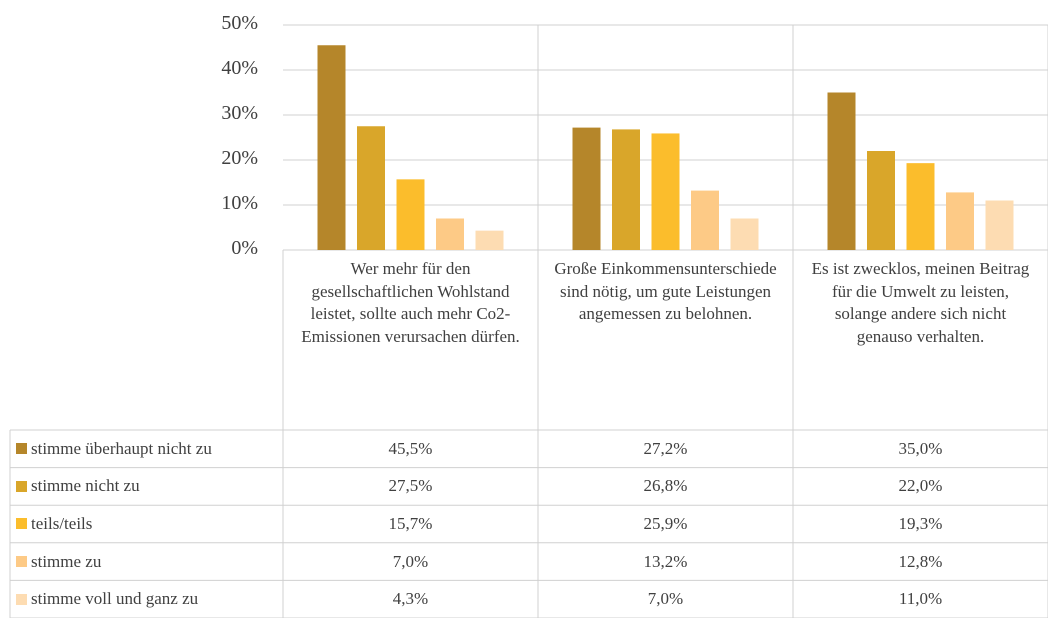  What do you see at coordinates (410, 486) in the screenshot?
I see `table-value: 27,5%` at bounding box center [410, 486].